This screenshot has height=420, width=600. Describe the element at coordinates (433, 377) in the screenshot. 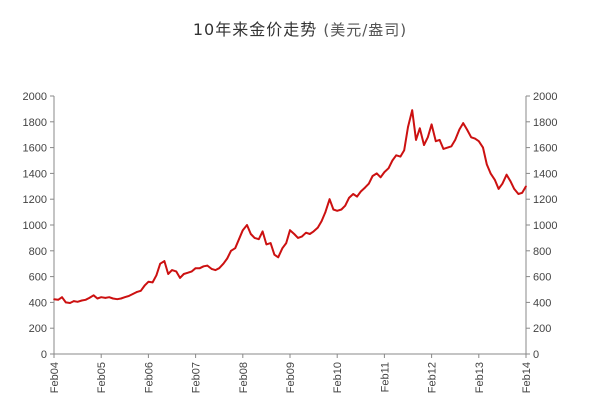

I see `x-tick-label: Feb12` at that location.